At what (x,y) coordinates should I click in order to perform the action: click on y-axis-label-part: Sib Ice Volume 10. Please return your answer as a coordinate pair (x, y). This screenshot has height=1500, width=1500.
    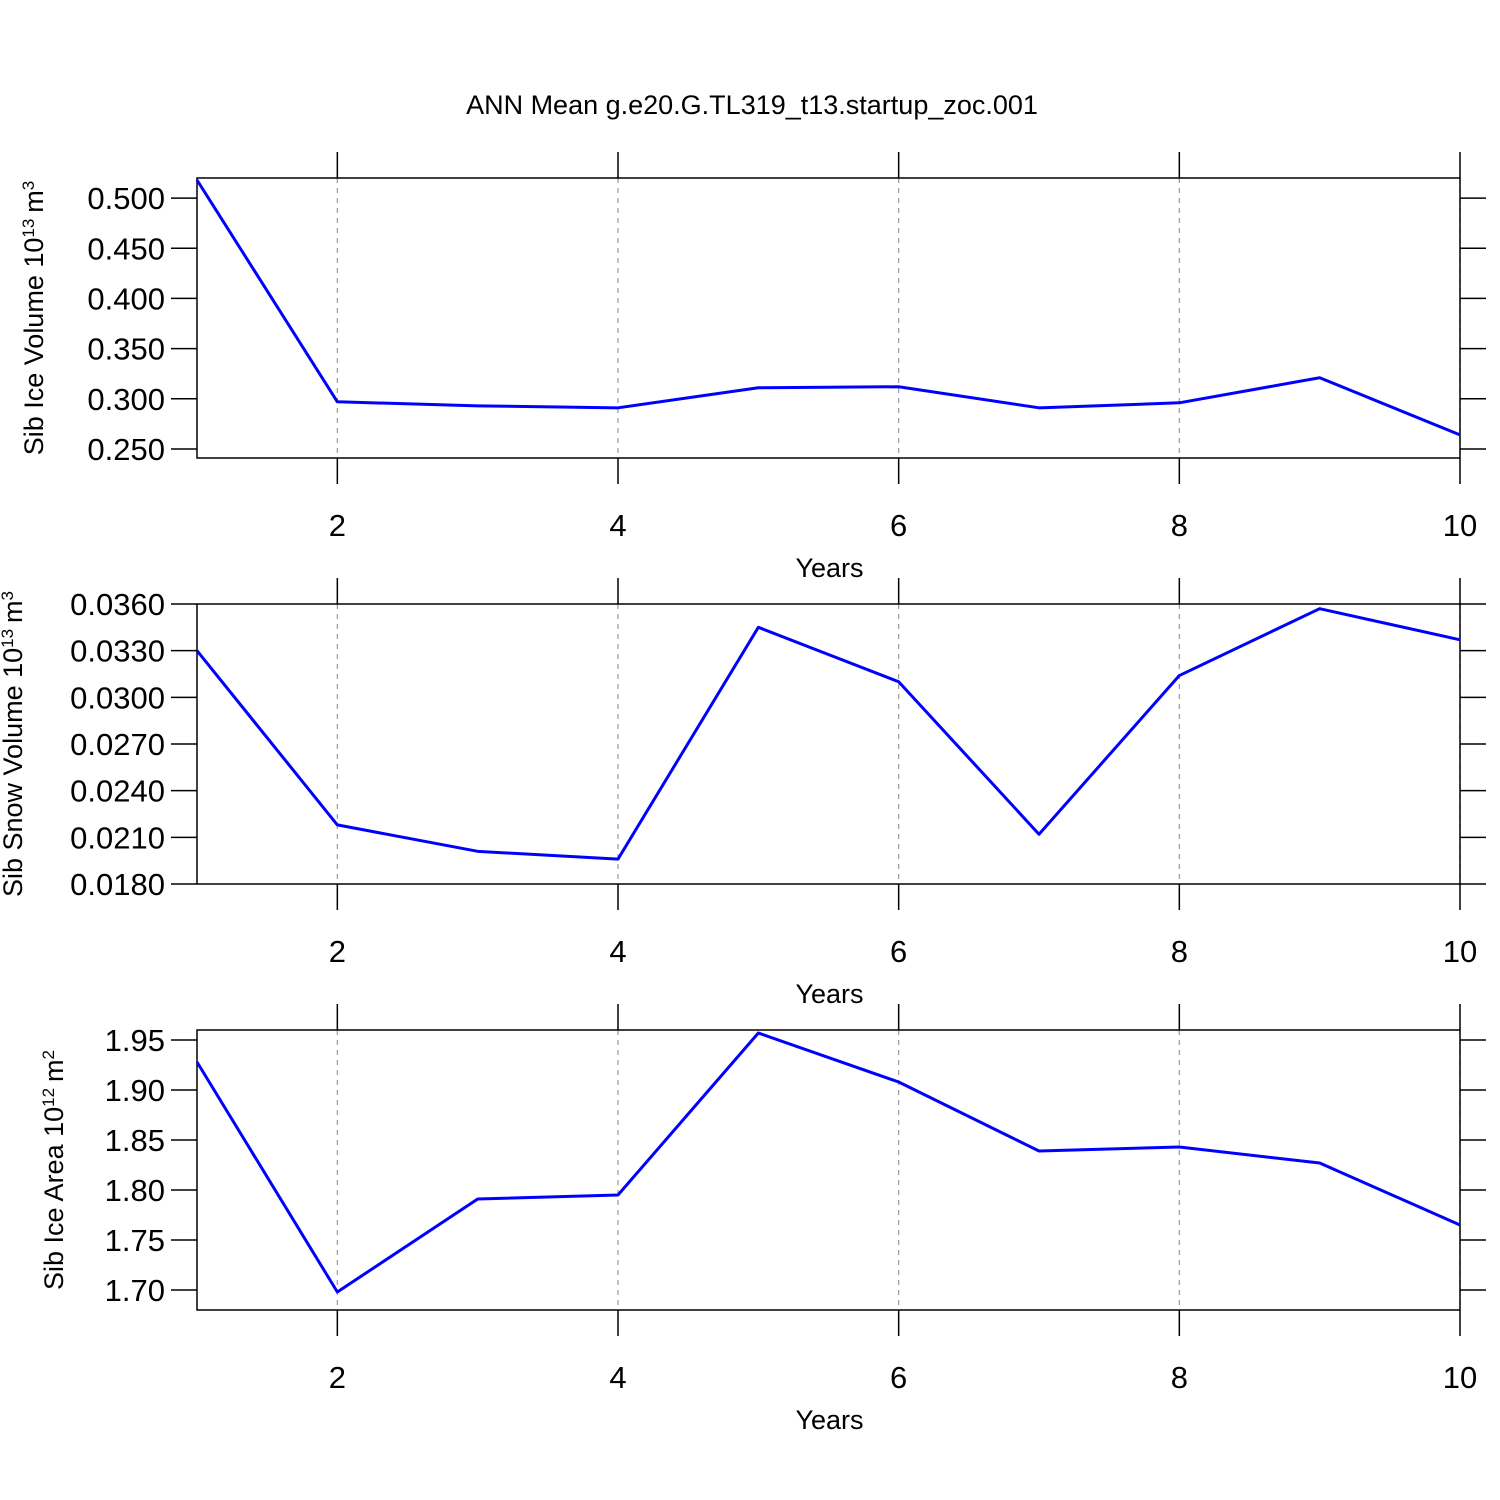
    Looking at the image, I should click on (34, 347).